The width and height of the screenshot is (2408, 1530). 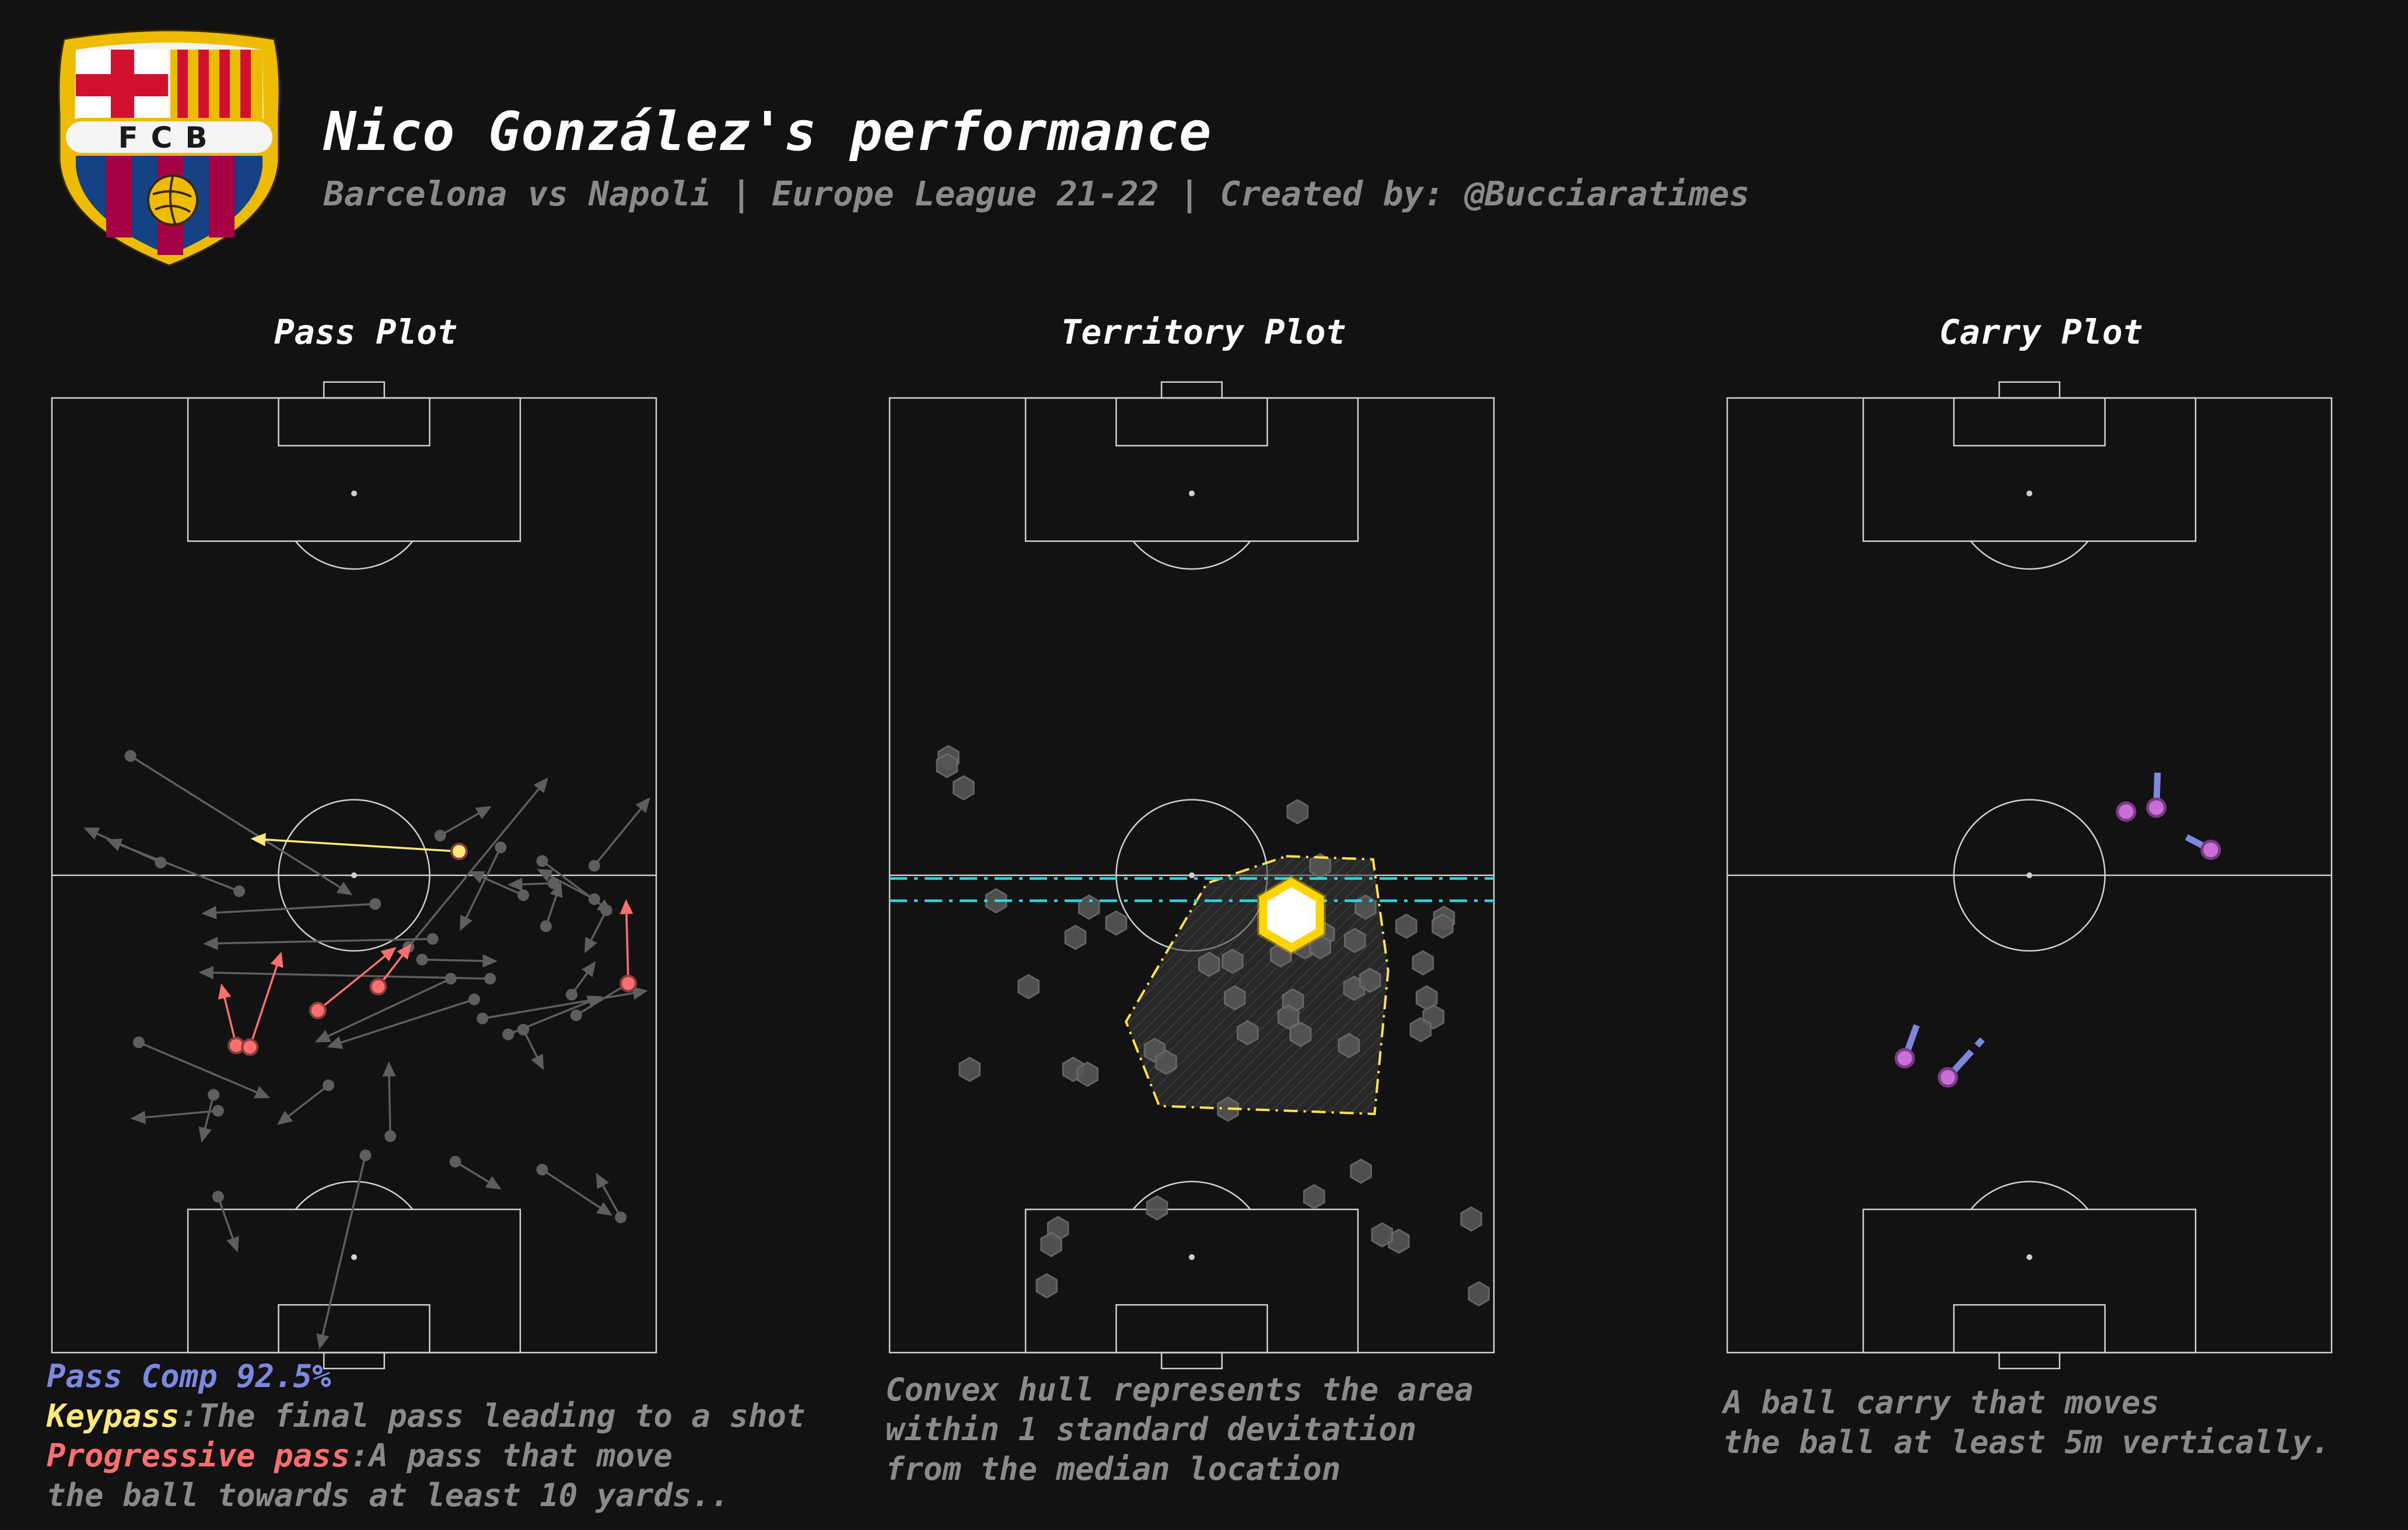 I want to click on centre-circle, so click(x=2029, y=875).